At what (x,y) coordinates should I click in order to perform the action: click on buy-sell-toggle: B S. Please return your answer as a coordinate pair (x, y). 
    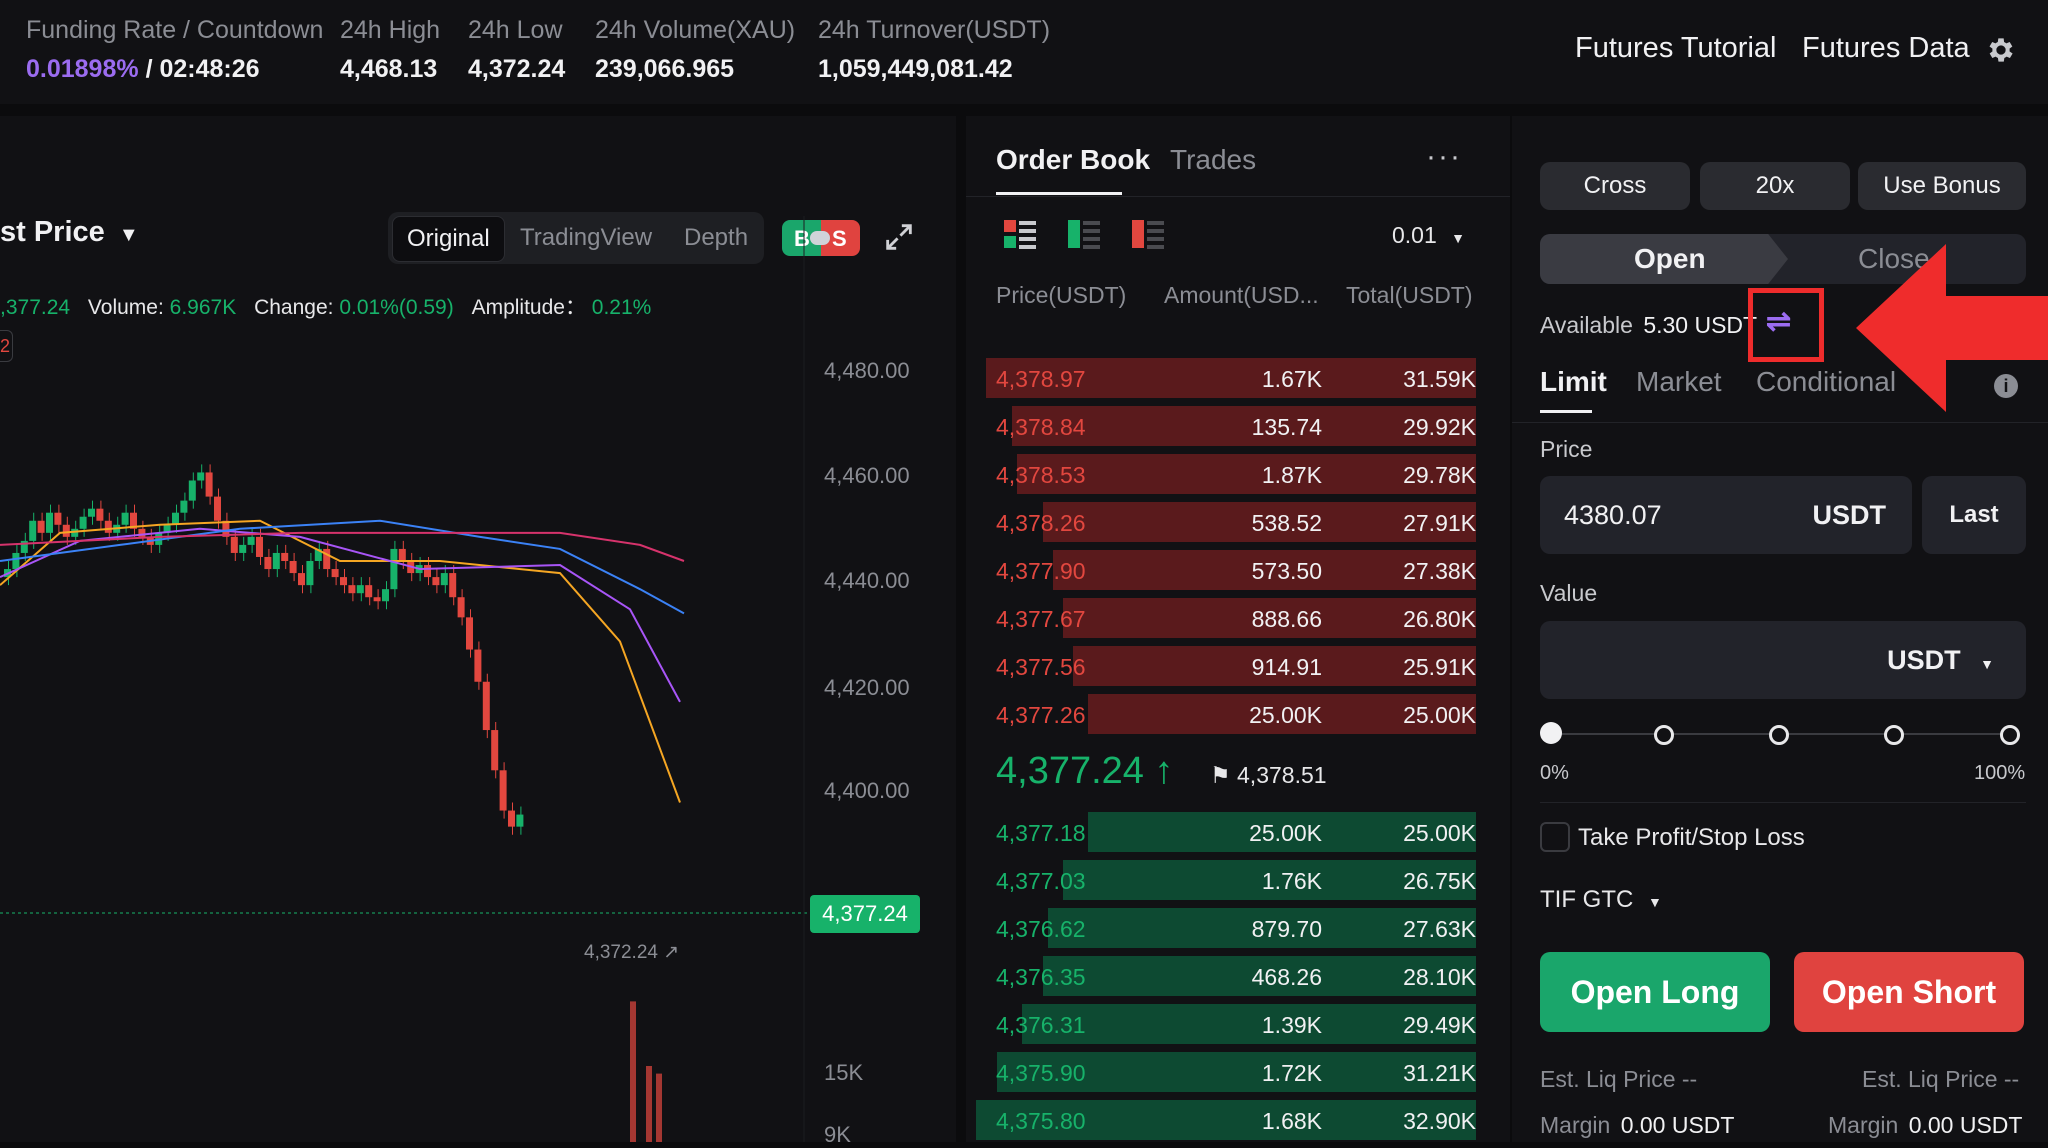
    Looking at the image, I should click on (821, 238).